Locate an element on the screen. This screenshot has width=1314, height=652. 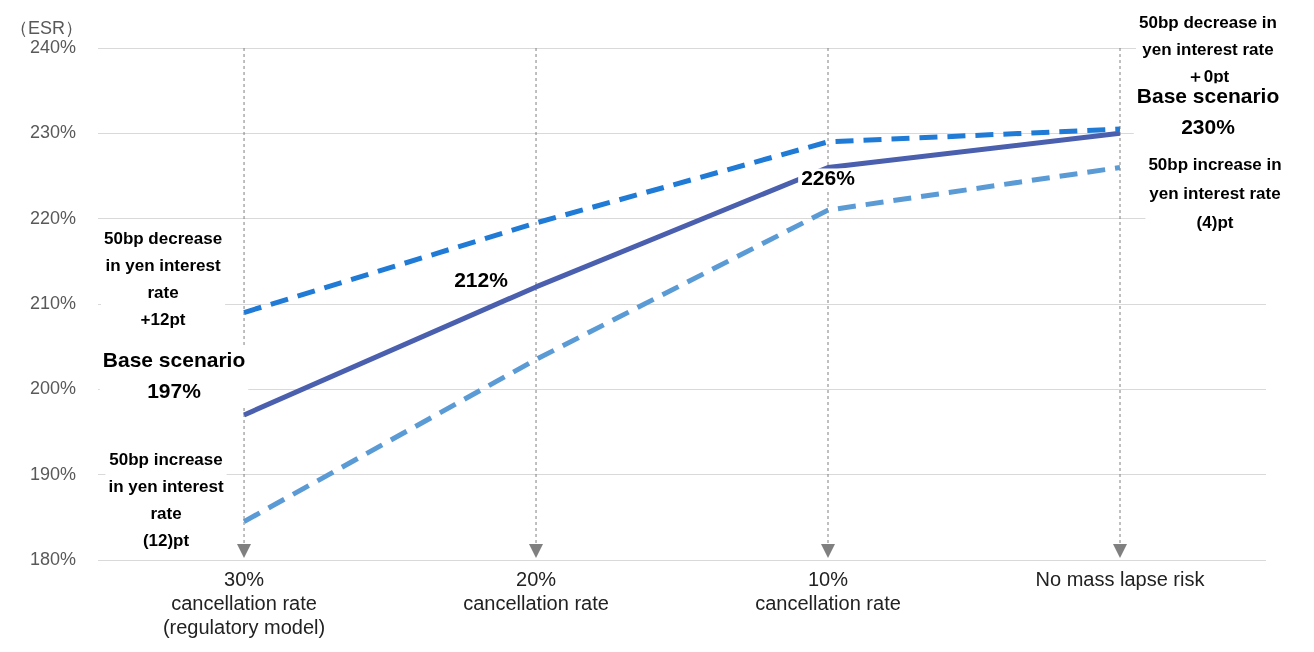
y-tick-label: 240% is located at coordinates (53, 46).